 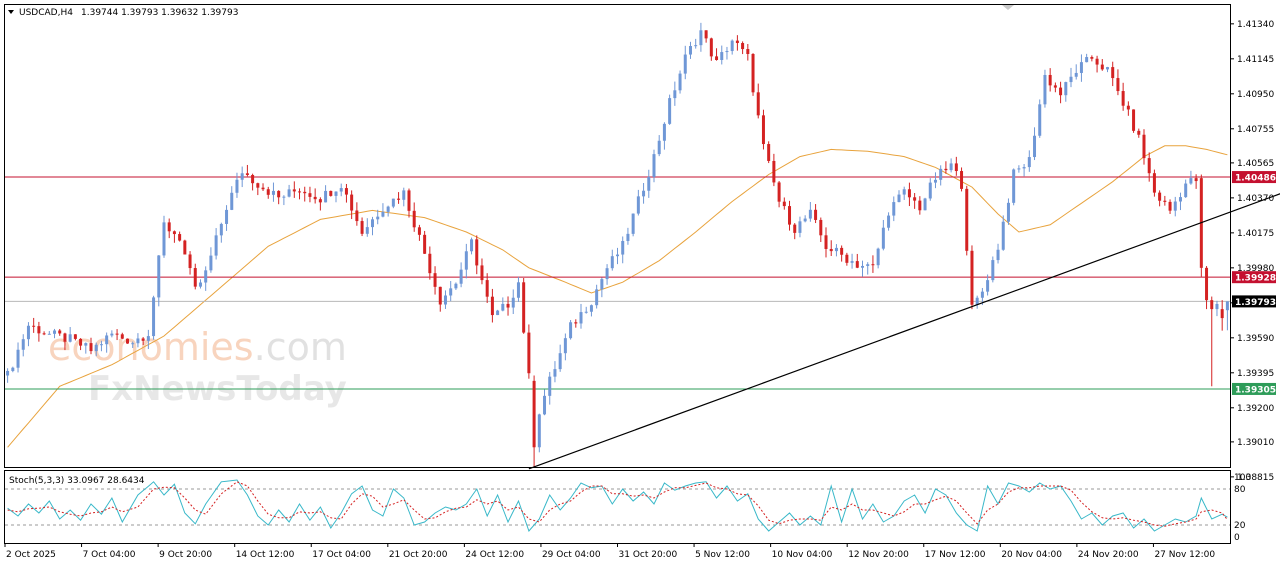 I want to click on shift-marker-icon, so click(x=1008, y=7).